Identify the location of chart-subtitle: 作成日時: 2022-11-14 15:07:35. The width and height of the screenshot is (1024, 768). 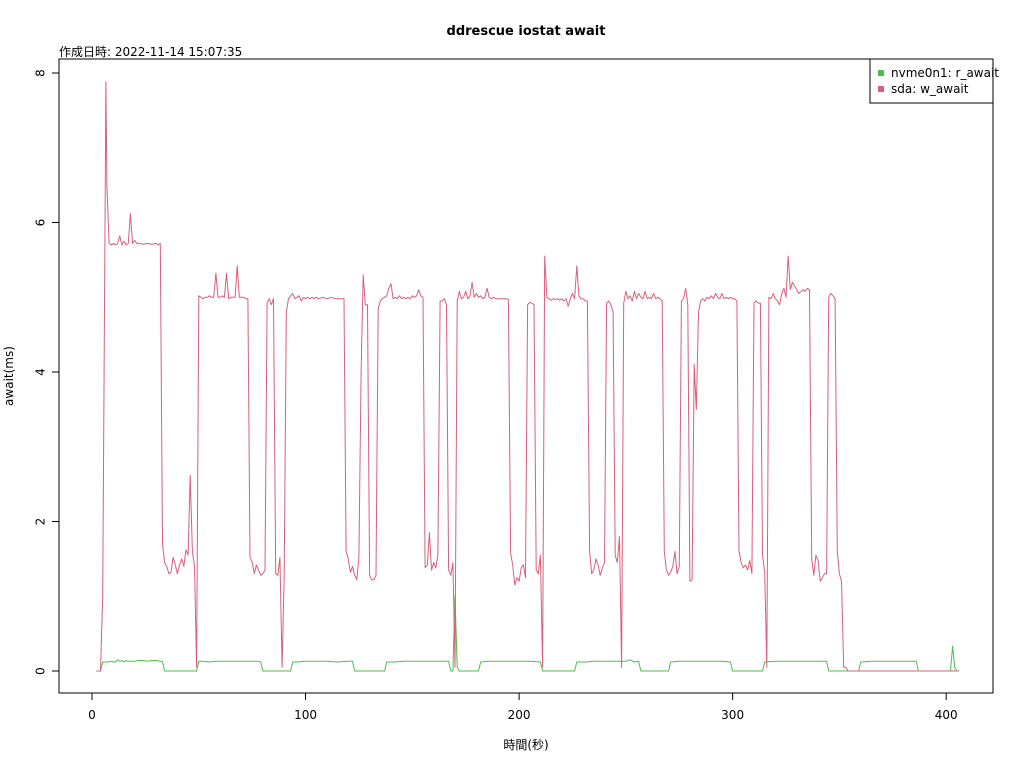
(150, 52).